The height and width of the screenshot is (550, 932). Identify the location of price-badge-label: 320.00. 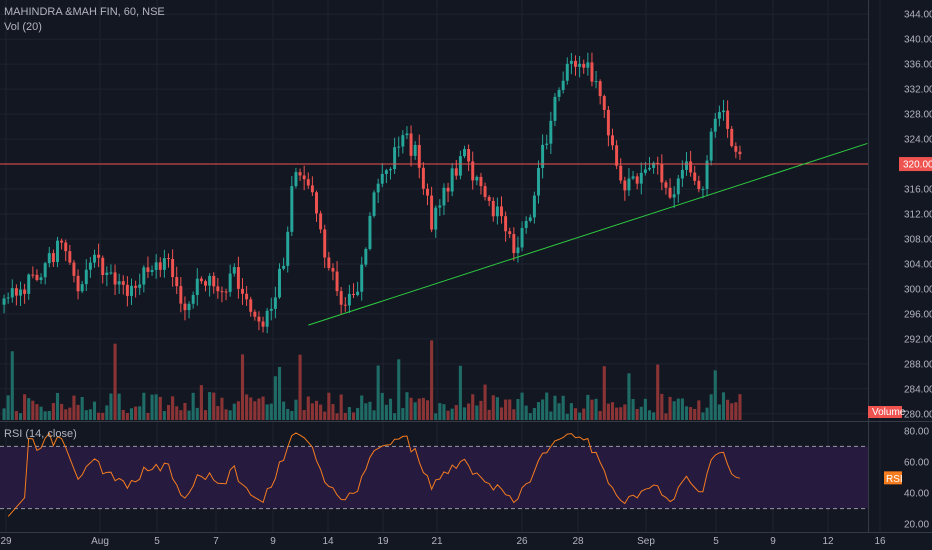
(917, 165).